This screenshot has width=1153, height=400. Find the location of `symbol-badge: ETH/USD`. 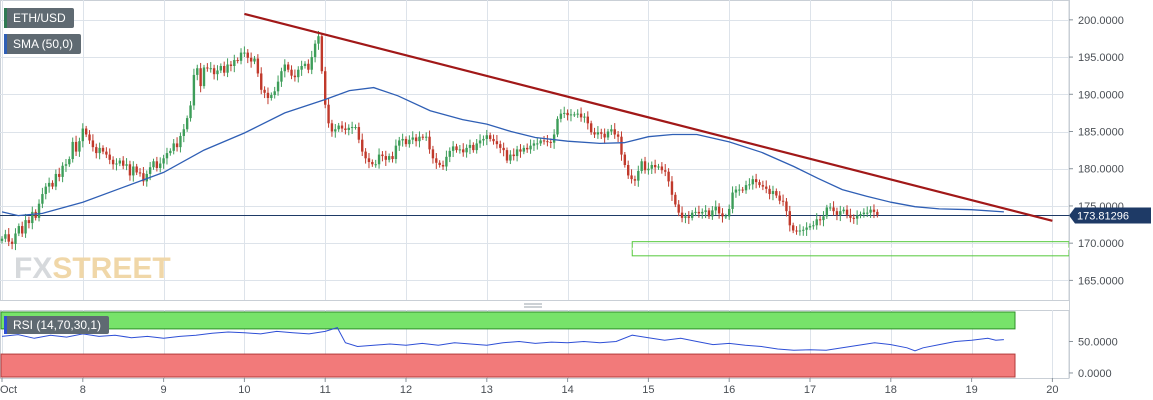

symbol-badge: ETH/USD is located at coordinates (39, 18).